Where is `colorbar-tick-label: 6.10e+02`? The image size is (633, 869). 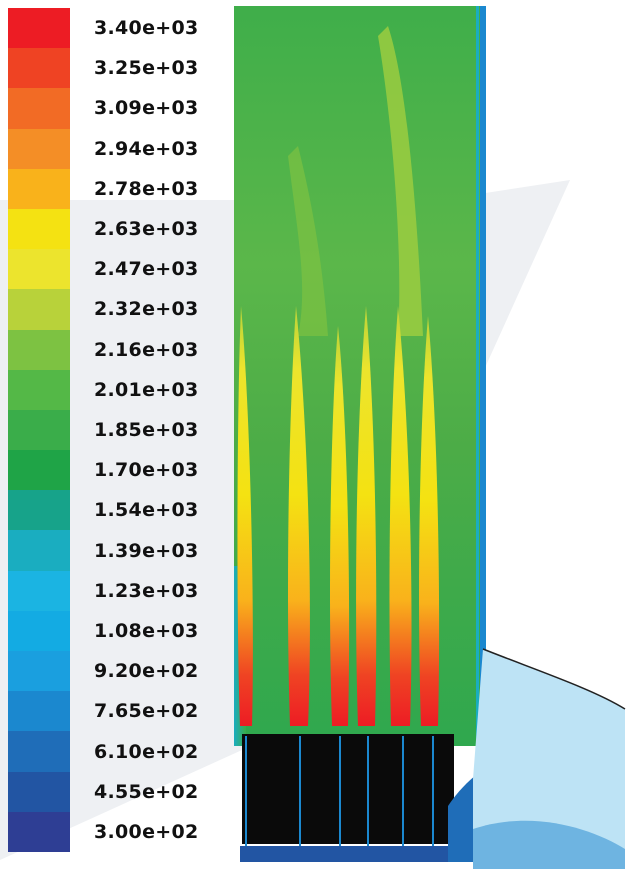 colorbar-tick-label: 6.10e+02 is located at coordinates (146, 751).